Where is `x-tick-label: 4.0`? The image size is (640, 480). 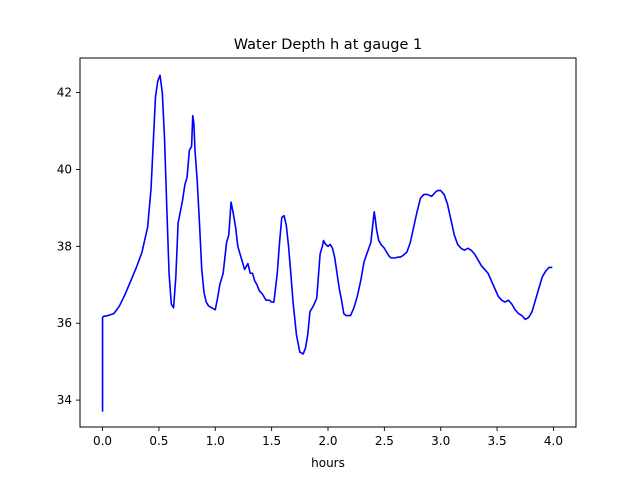 x-tick-label: 4.0 is located at coordinates (553, 441).